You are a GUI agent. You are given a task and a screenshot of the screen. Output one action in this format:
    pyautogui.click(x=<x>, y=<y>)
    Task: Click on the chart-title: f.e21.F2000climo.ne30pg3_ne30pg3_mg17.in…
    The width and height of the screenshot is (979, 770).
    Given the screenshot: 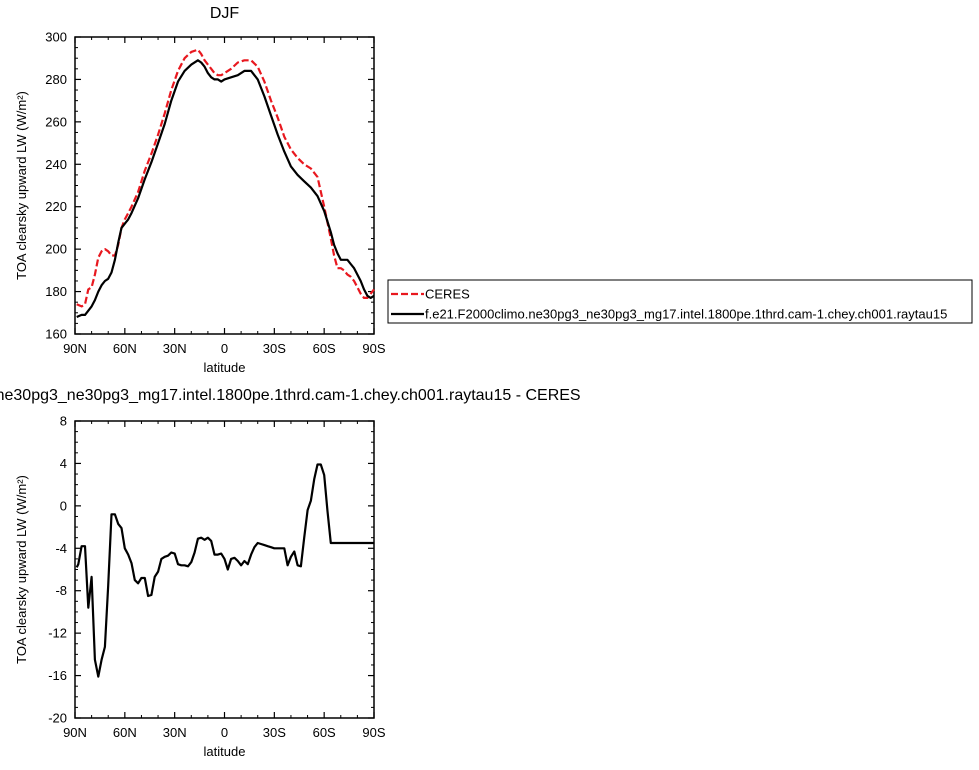 What is the action you would take?
    pyautogui.click(x=290, y=395)
    